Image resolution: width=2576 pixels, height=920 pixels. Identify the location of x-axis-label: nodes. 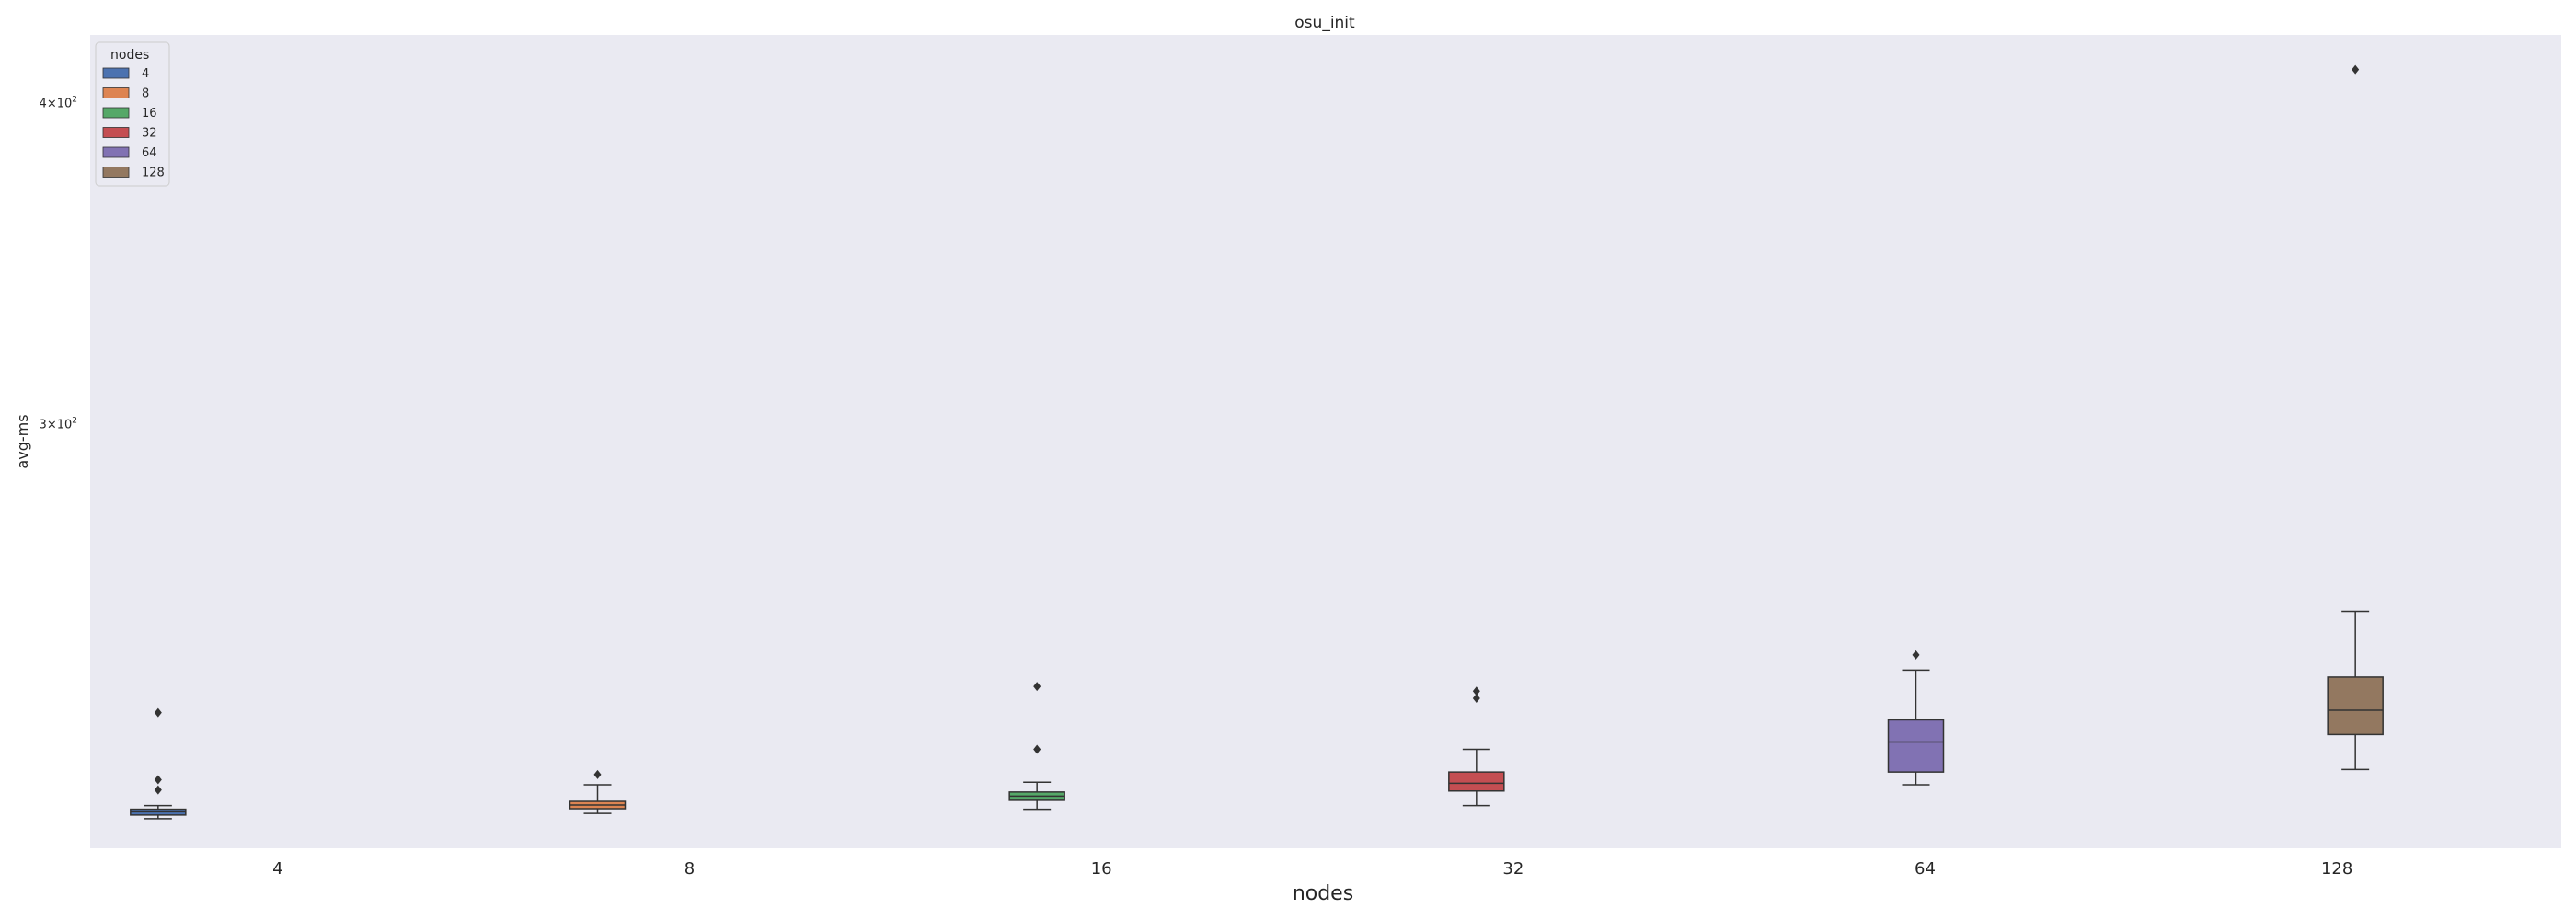
(1323, 893).